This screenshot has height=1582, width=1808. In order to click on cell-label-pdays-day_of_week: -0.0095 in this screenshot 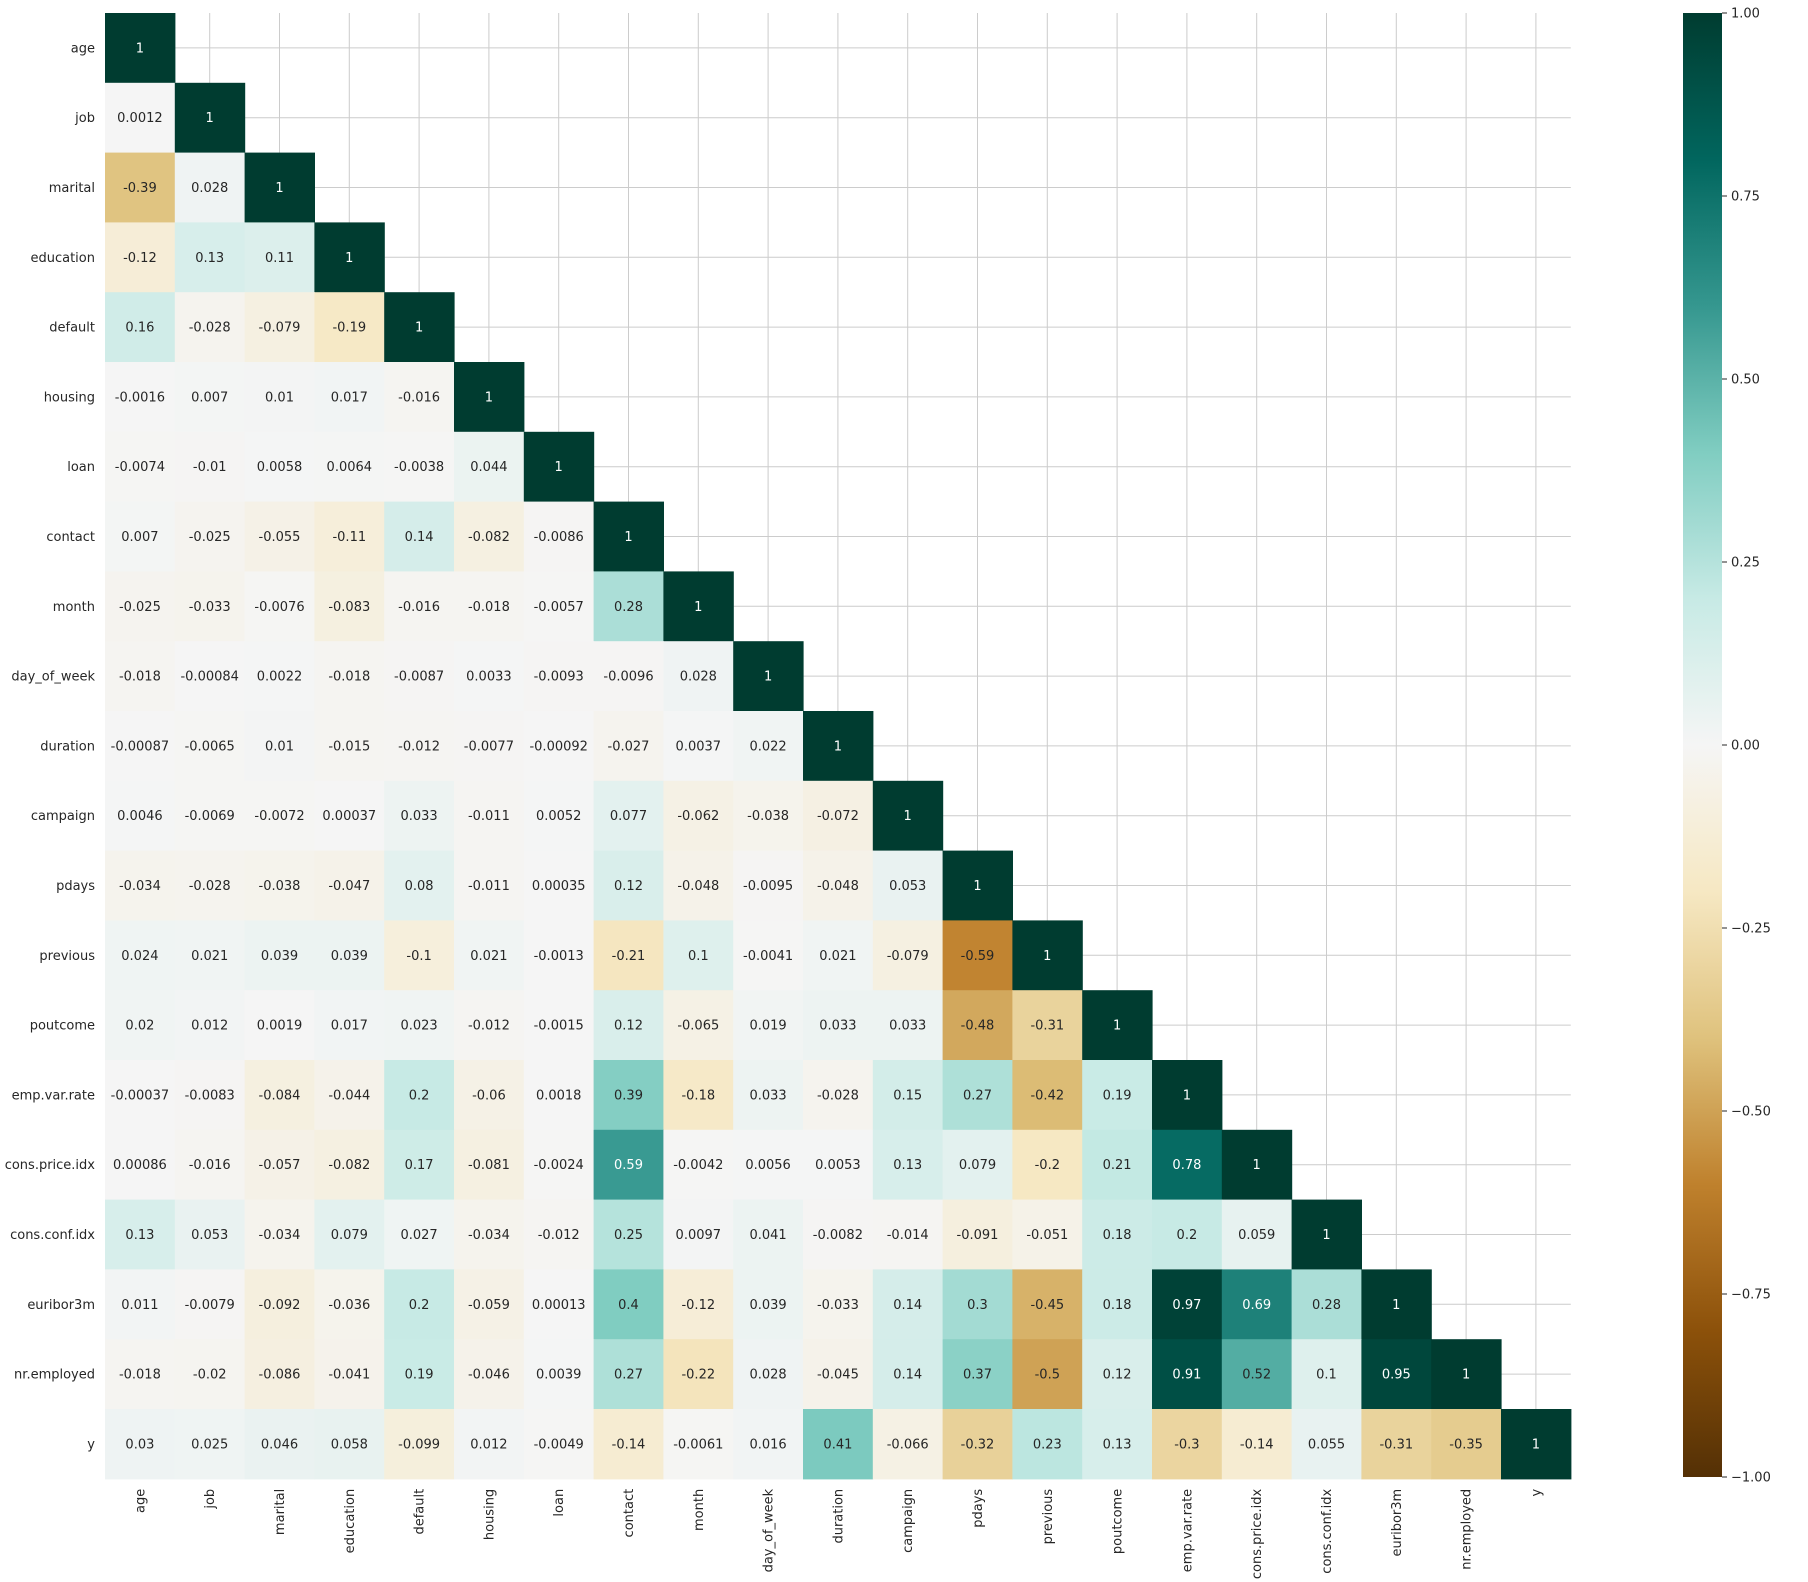, I will do `click(768, 886)`.